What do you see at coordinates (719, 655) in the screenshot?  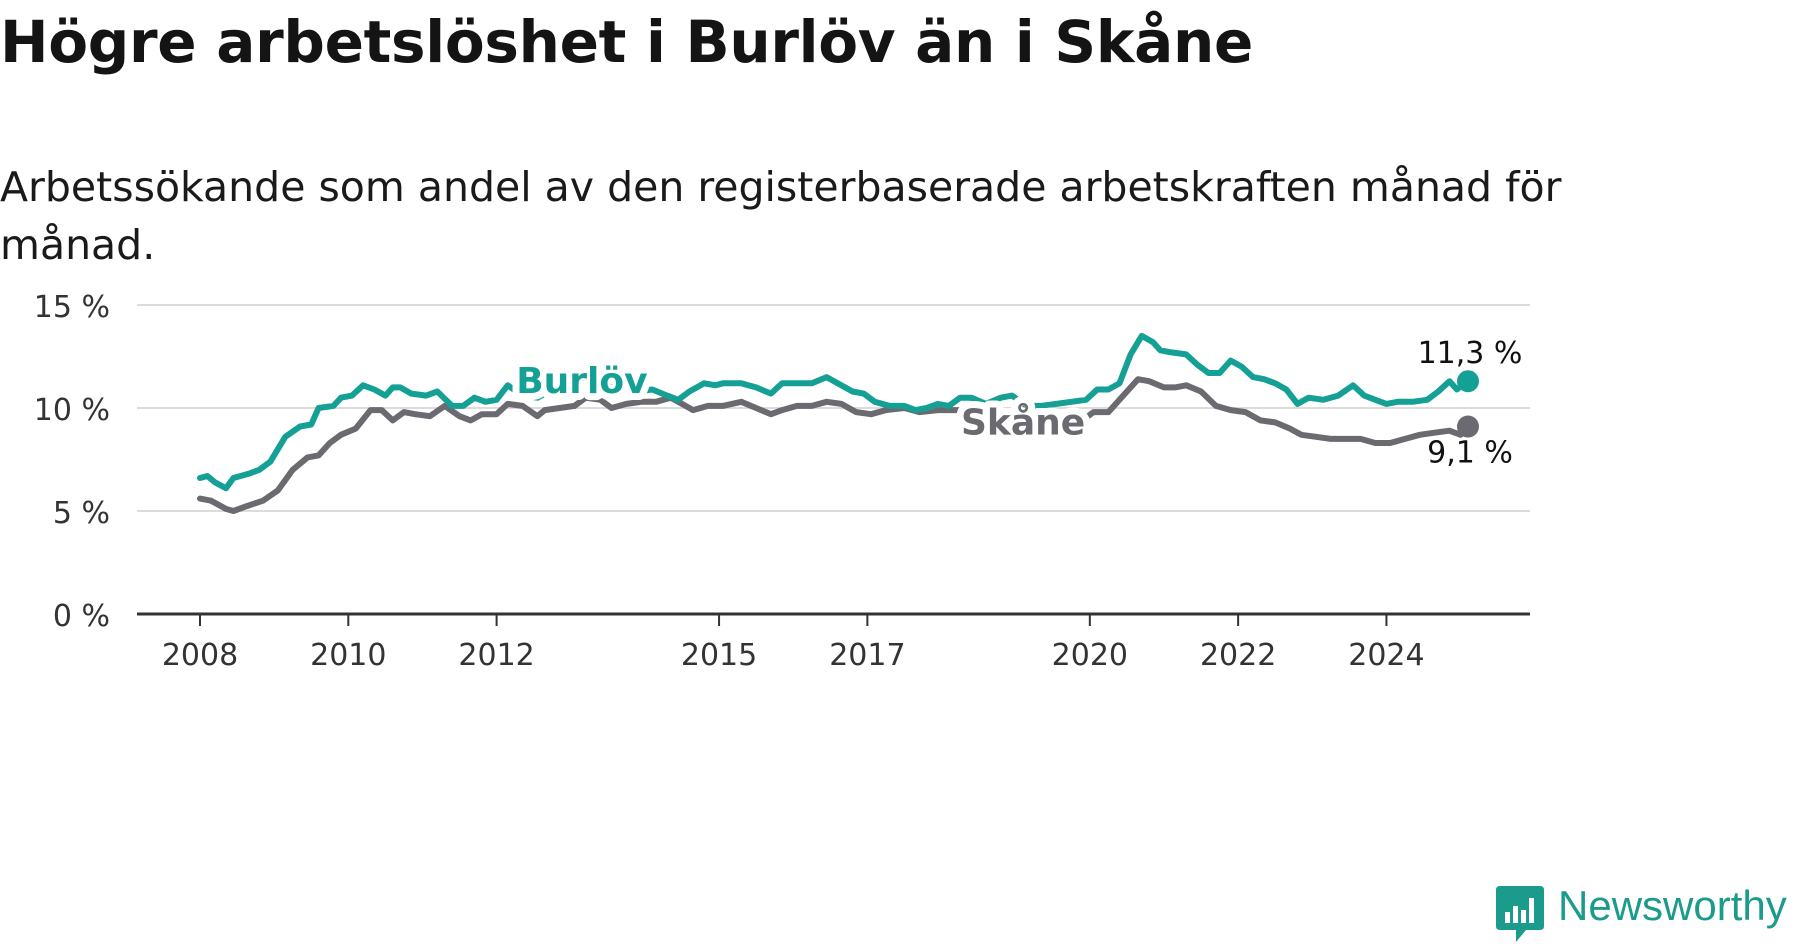 I see `x-tick-label: 2015` at bounding box center [719, 655].